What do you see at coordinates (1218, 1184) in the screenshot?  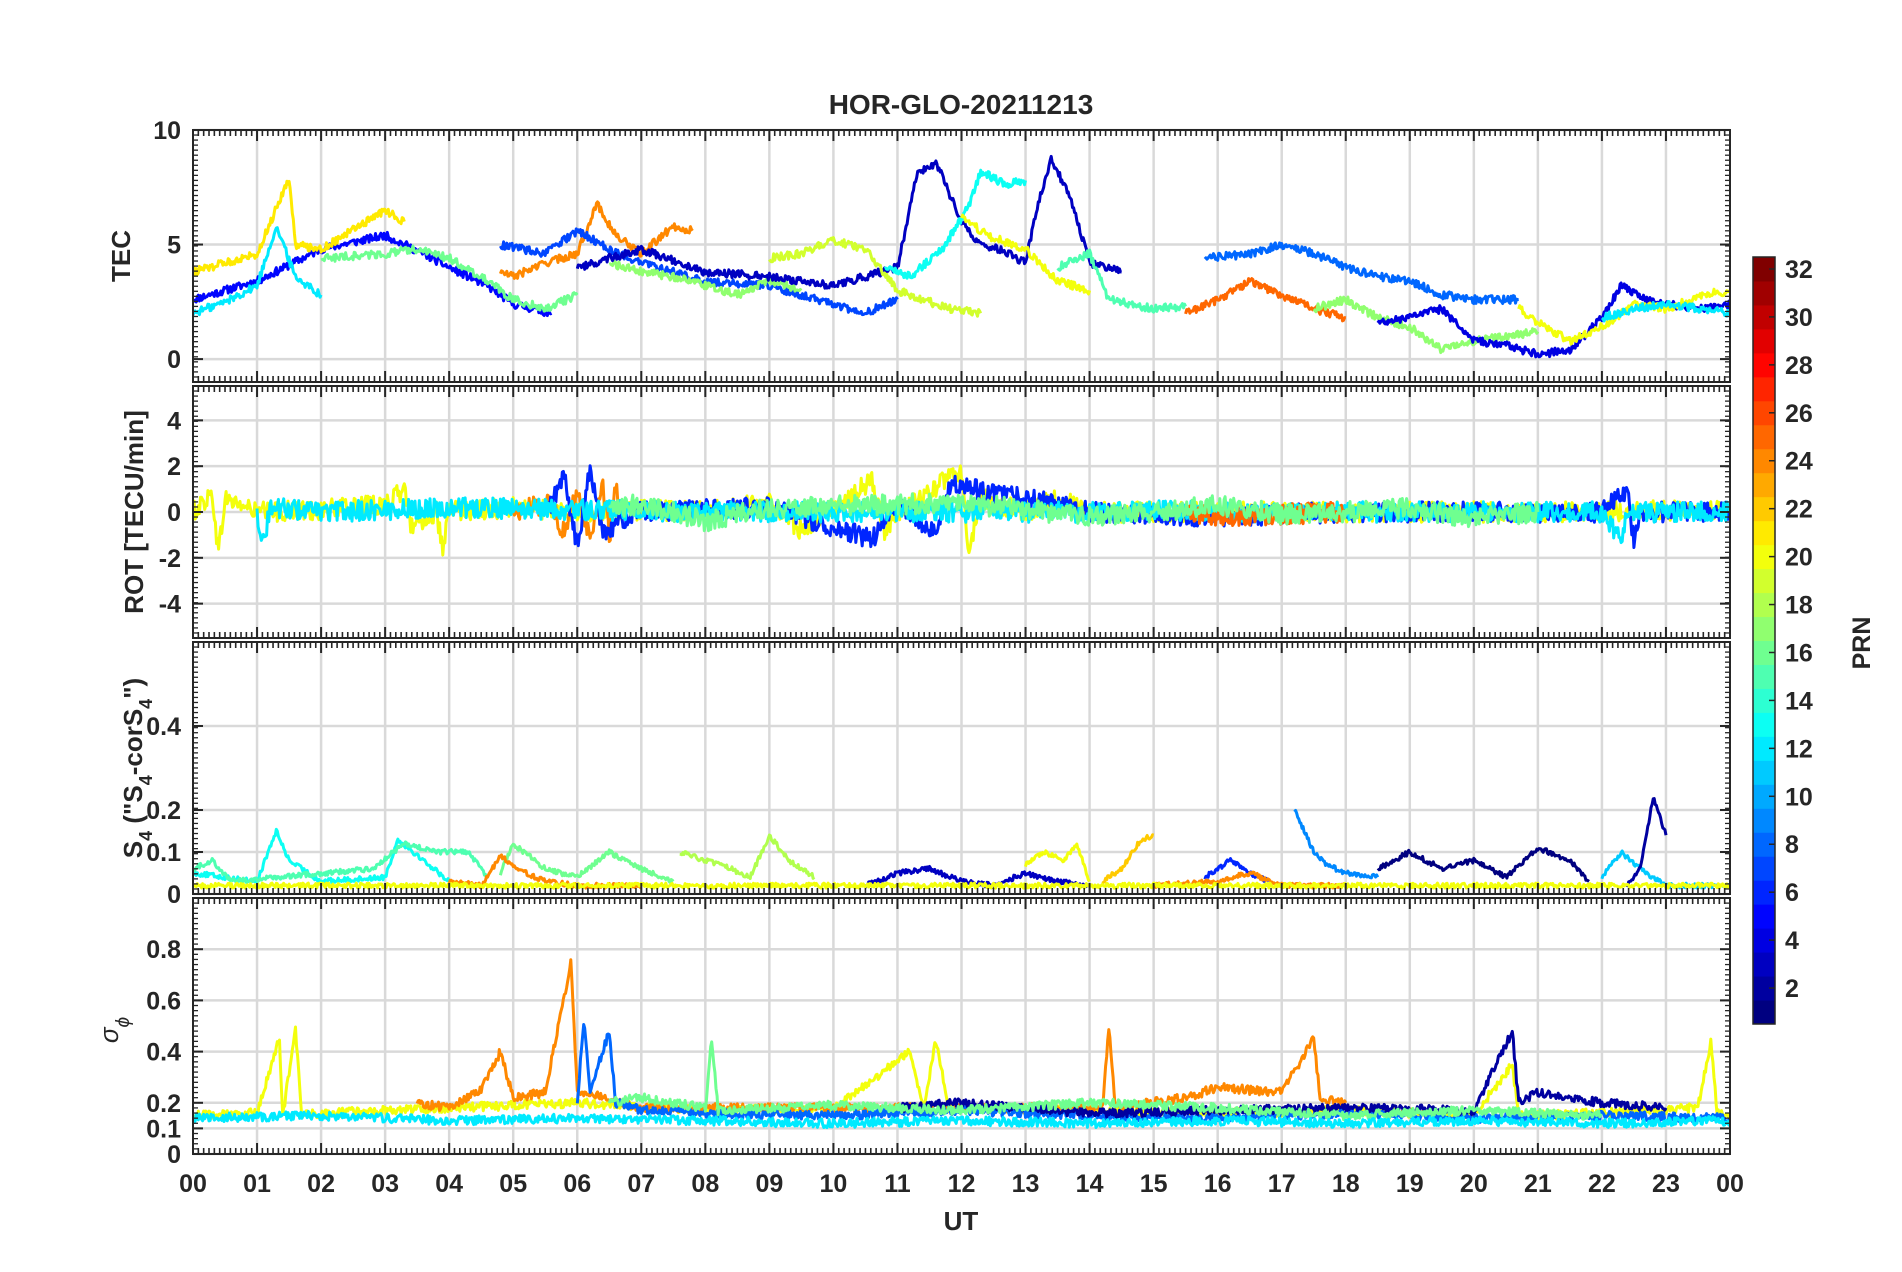 I see `x-tick-label: 16` at bounding box center [1218, 1184].